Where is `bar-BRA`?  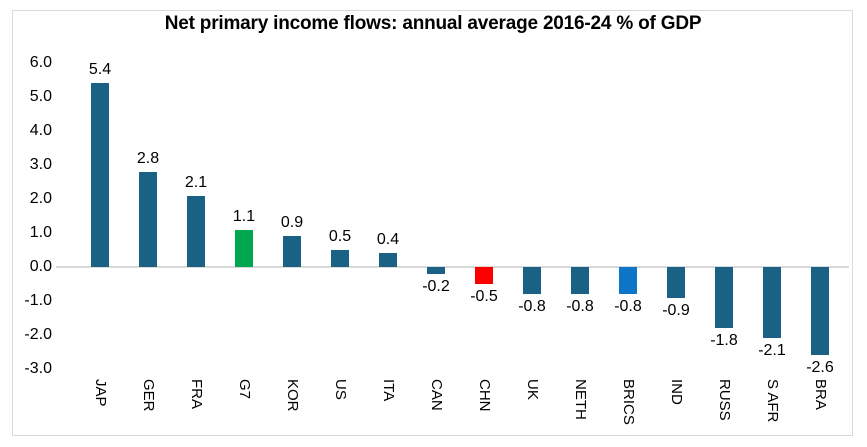
bar-BRA is located at coordinates (820, 311).